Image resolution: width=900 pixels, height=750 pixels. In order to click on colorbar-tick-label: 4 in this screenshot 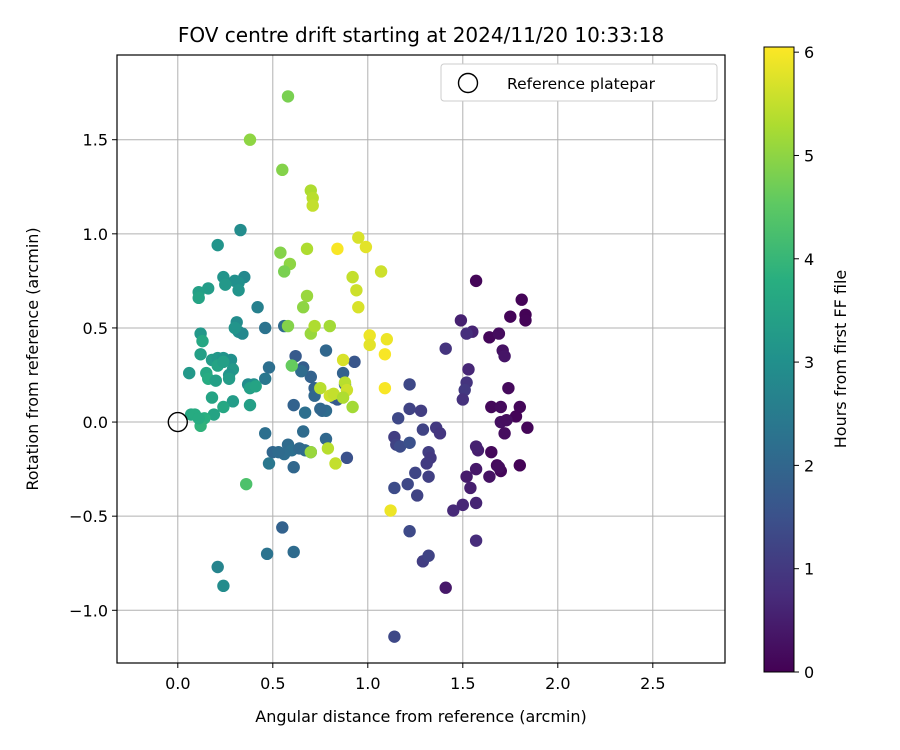, I will do `click(809, 259)`.